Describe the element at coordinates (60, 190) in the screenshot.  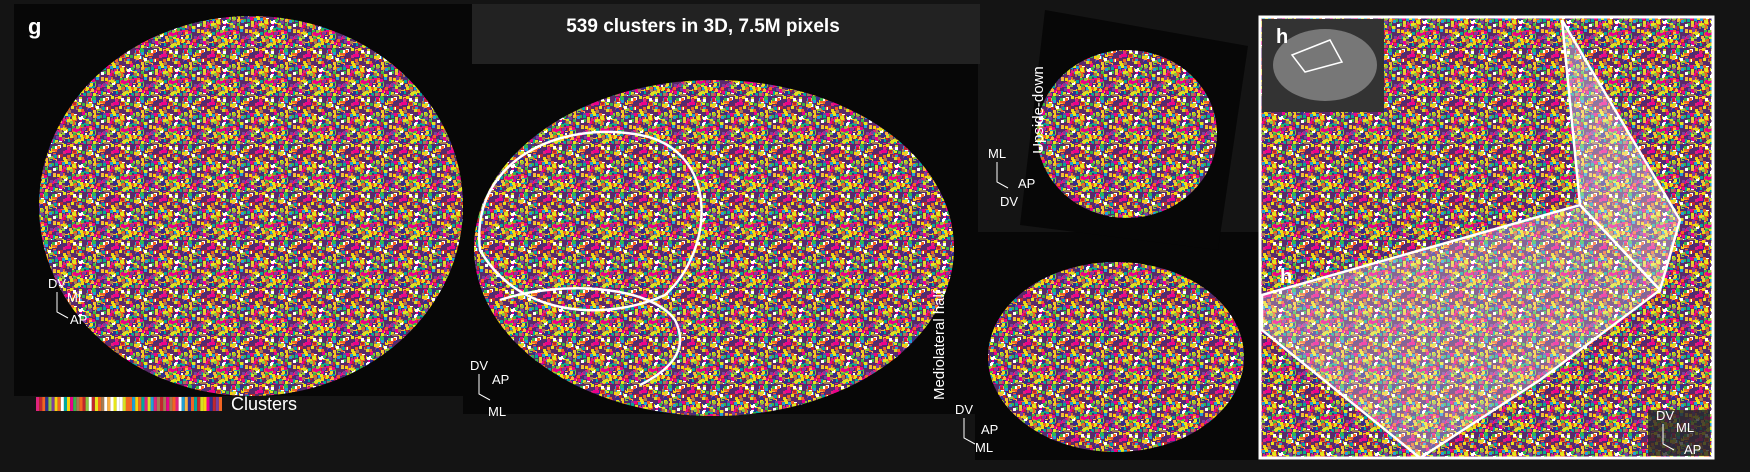
I see `olfactory-bulb` at that location.